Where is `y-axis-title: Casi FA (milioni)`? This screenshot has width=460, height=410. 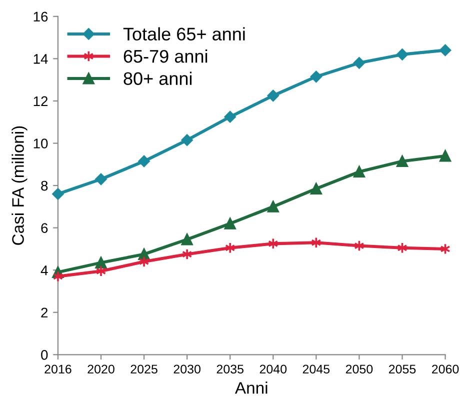 y-axis-title: Casi FA (milioni) is located at coordinates (20, 185).